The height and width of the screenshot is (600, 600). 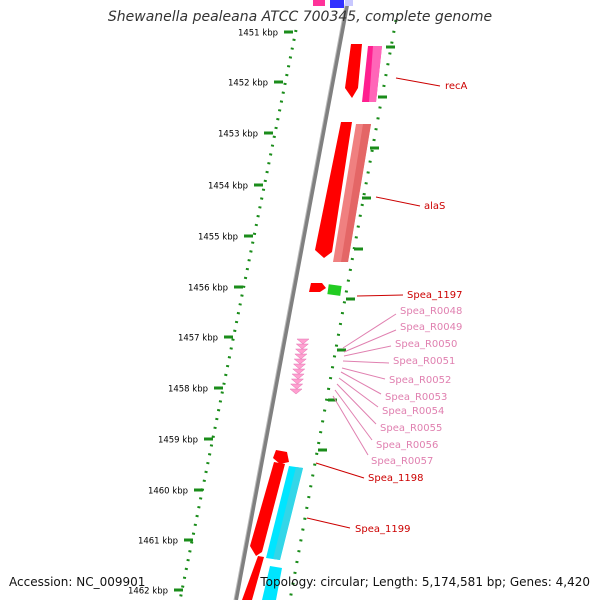 What do you see at coordinates (356, 193) in the screenshot?
I see `gene-alas-pink-shade` at bounding box center [356, 193].